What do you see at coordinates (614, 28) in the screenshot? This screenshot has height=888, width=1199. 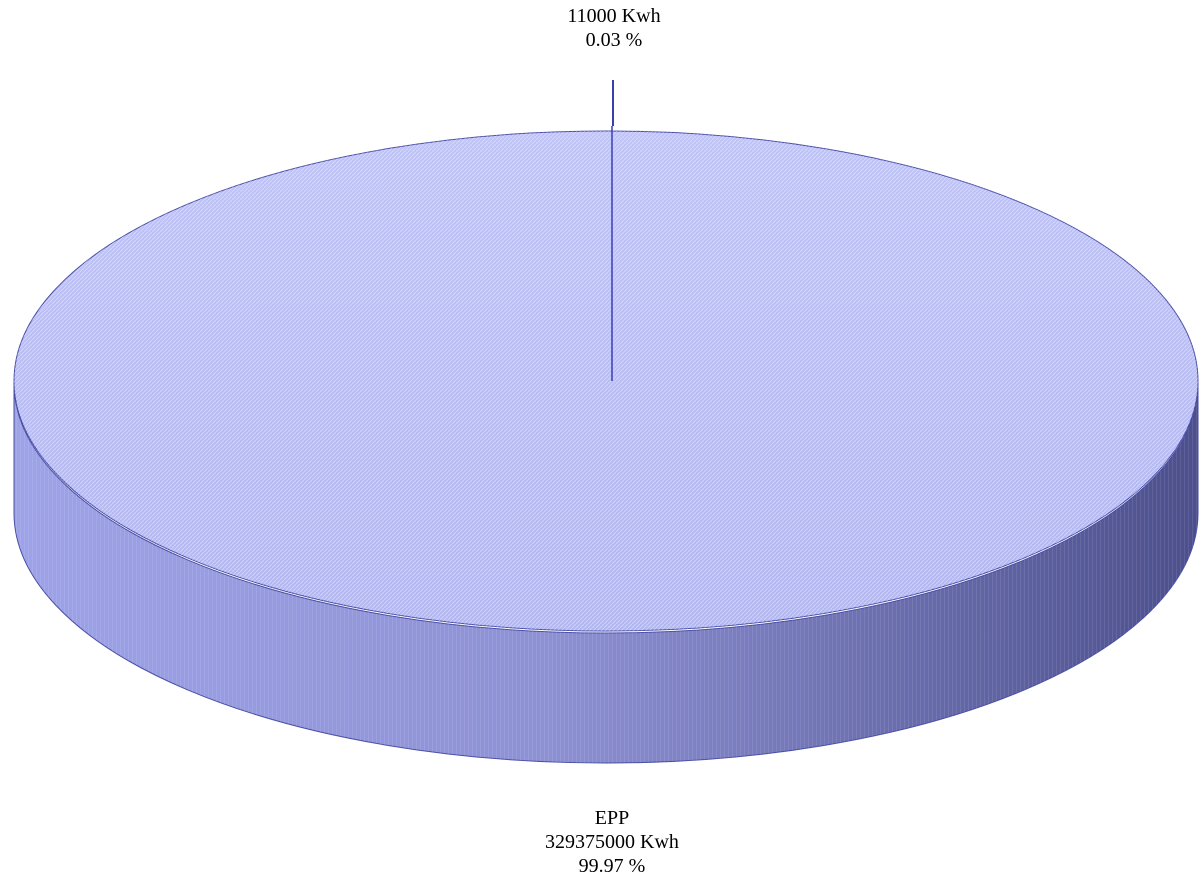 I see `slice-label-small: 11000 Kwh 0.03 %` at bounding box center [614, 28].